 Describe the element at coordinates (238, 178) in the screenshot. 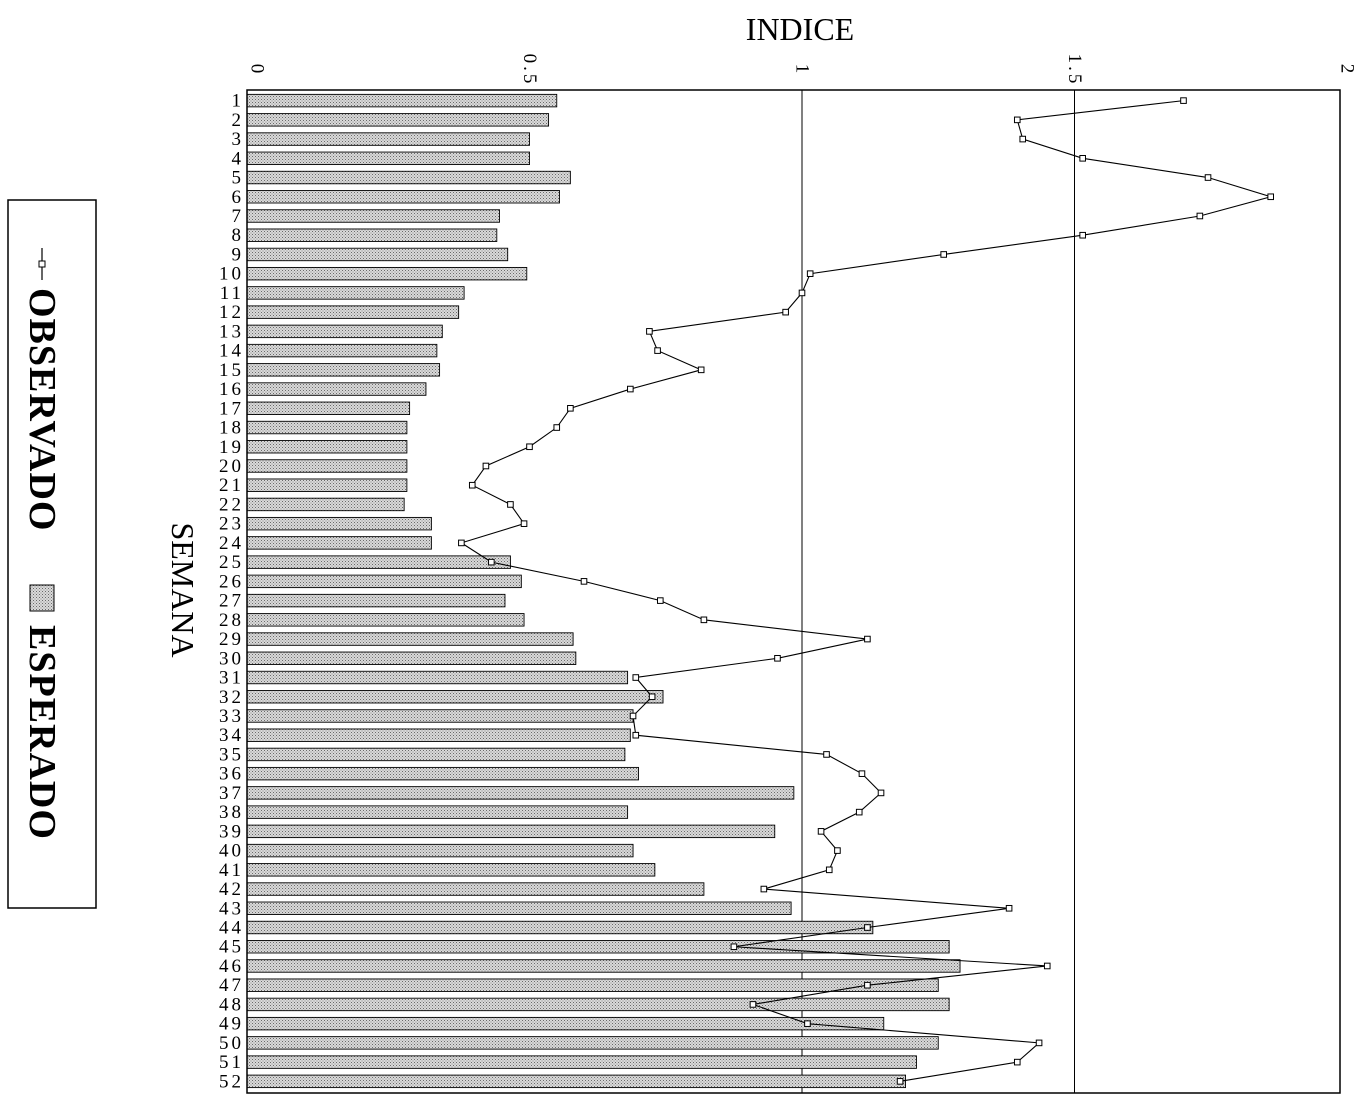

I see `category-label-5: 5` at that location.